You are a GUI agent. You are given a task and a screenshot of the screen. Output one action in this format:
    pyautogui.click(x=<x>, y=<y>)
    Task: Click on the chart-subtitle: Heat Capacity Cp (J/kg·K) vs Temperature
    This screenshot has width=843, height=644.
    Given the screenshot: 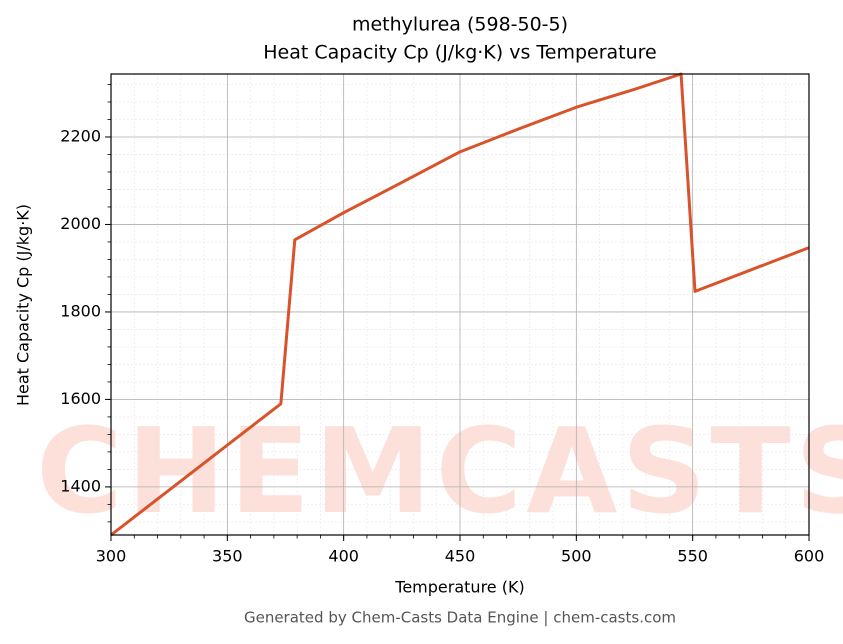 What is the action you would take?
    pyautogui.click(x=460, y=53)
    